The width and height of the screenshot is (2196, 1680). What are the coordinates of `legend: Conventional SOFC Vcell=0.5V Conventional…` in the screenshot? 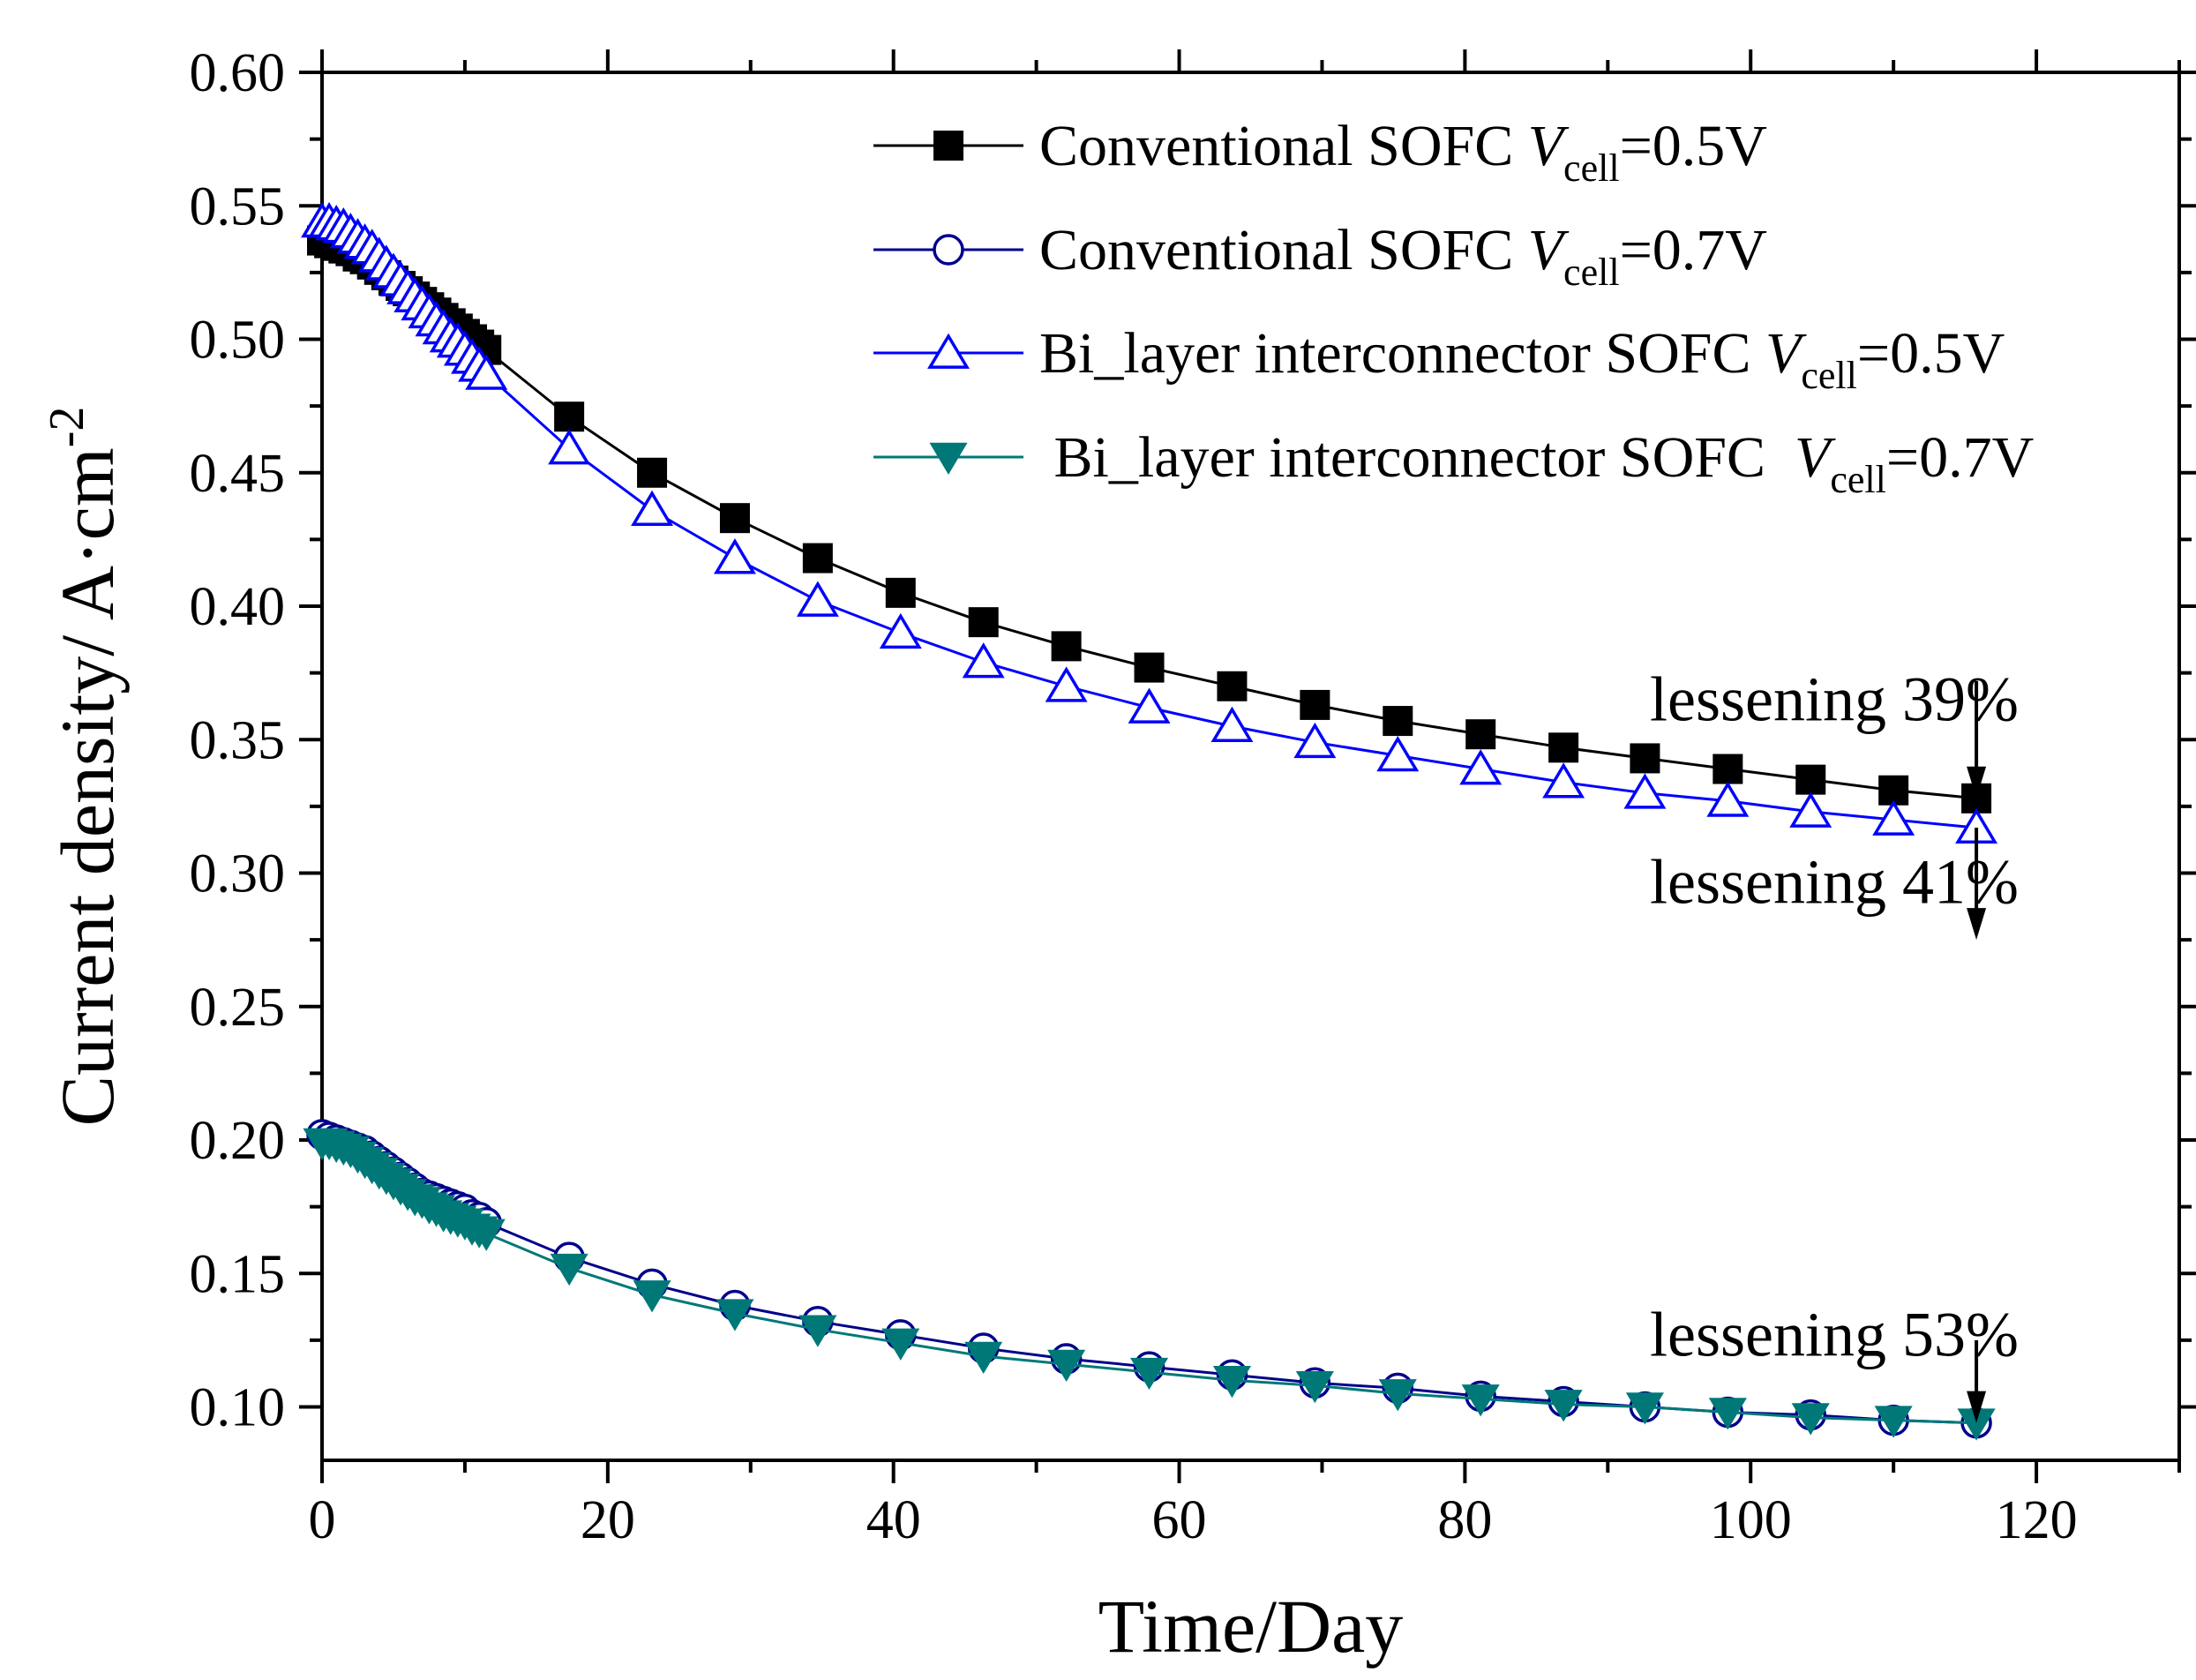 It's located at (1453, 307).